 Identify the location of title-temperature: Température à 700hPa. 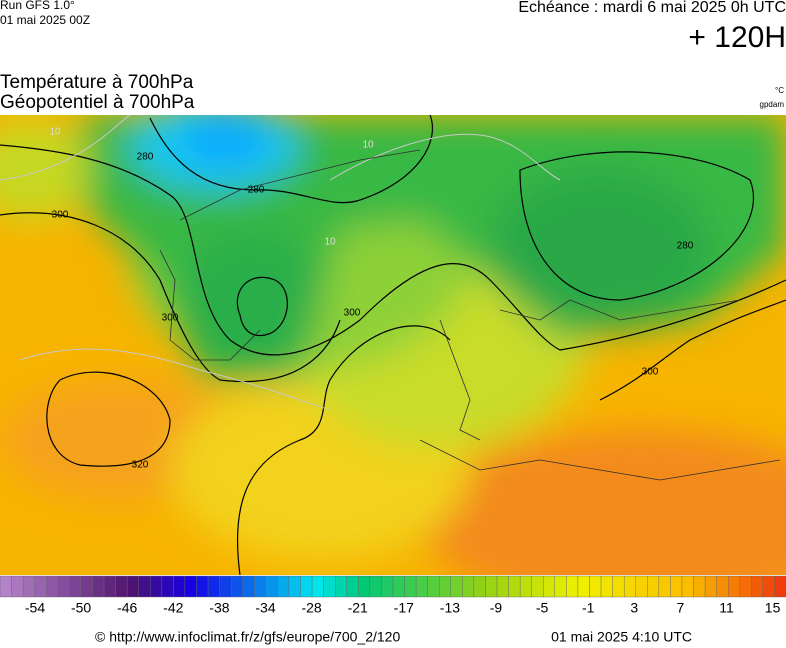
(97, 82).